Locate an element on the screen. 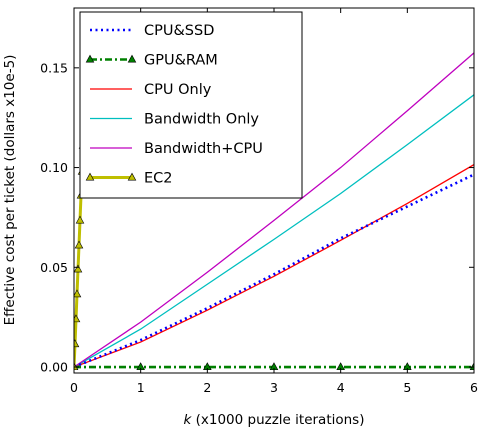  y-tick-label: 0.00 is located at coordinates (54, 367).